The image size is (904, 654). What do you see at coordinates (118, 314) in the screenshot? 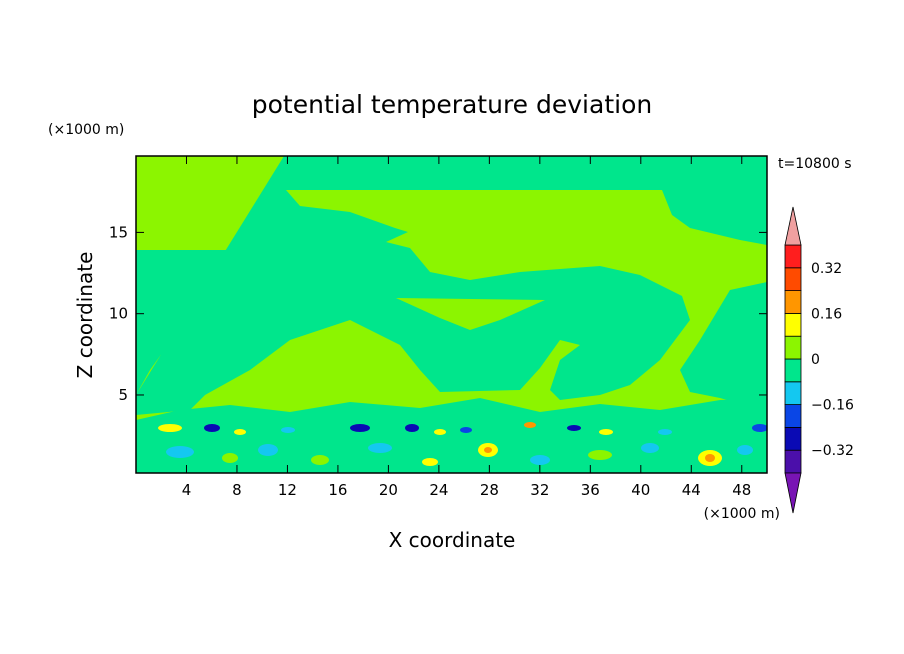
I see `y-tick-label-1: 10` at bounding box center [118, 314].